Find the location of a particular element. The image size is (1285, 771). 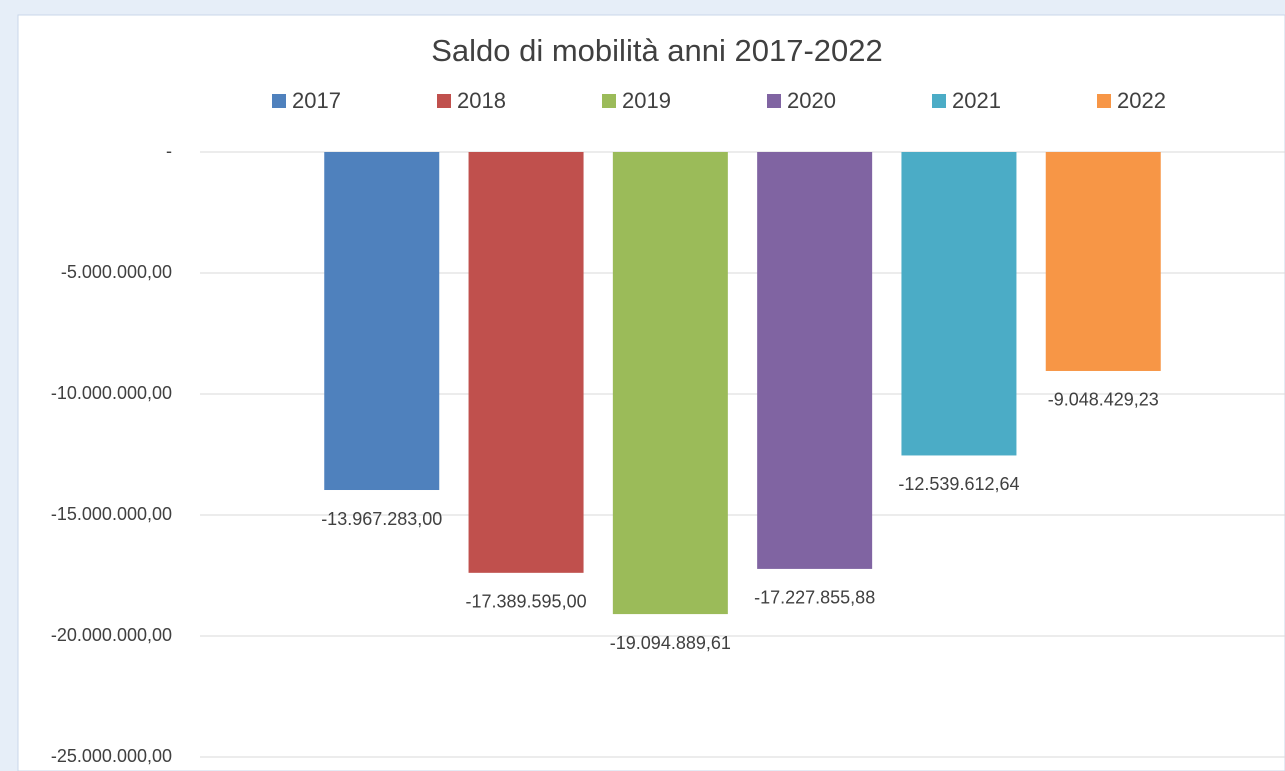

legend-label: 2022 is located at coordinates (1141, 100).